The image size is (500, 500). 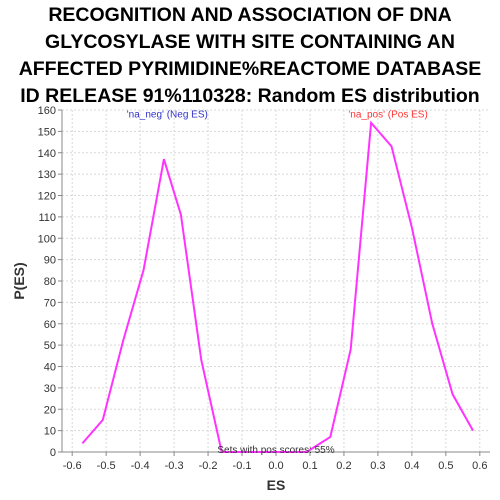 What do you see at coordinates (250, 69) in the screenshot?
I see `chart-title-line-3: AFFECTED PYRIMIDINE%REACTOME DATABASE` at bounding box center [250, 69].